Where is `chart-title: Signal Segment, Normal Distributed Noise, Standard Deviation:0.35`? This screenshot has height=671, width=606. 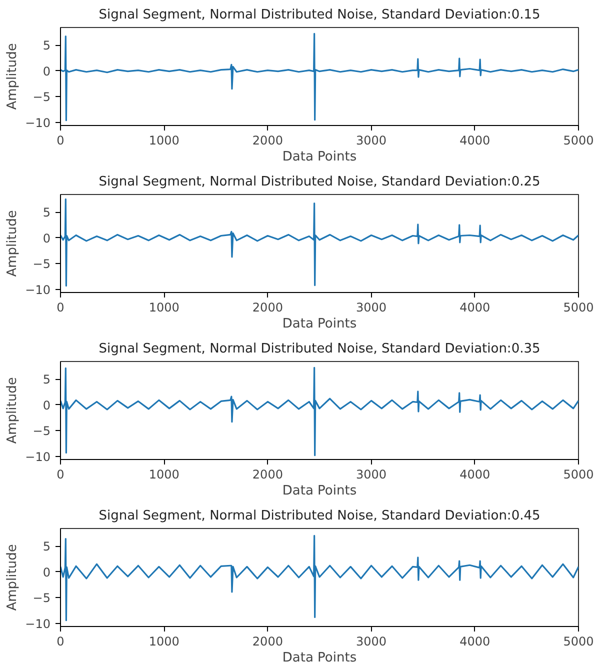 chart-title: Signal Segment, Normal Distributed Noise, Standard Deviation:0.35 is located at coordinates (319, 349).